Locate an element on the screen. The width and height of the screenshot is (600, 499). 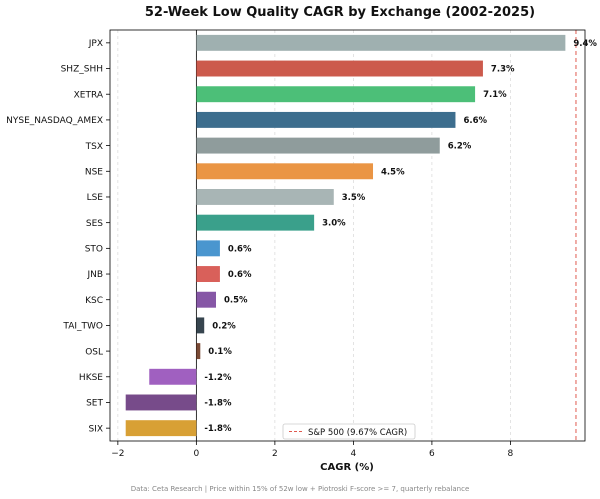
data-label: 0.2% is located at coordinates (224, 326).